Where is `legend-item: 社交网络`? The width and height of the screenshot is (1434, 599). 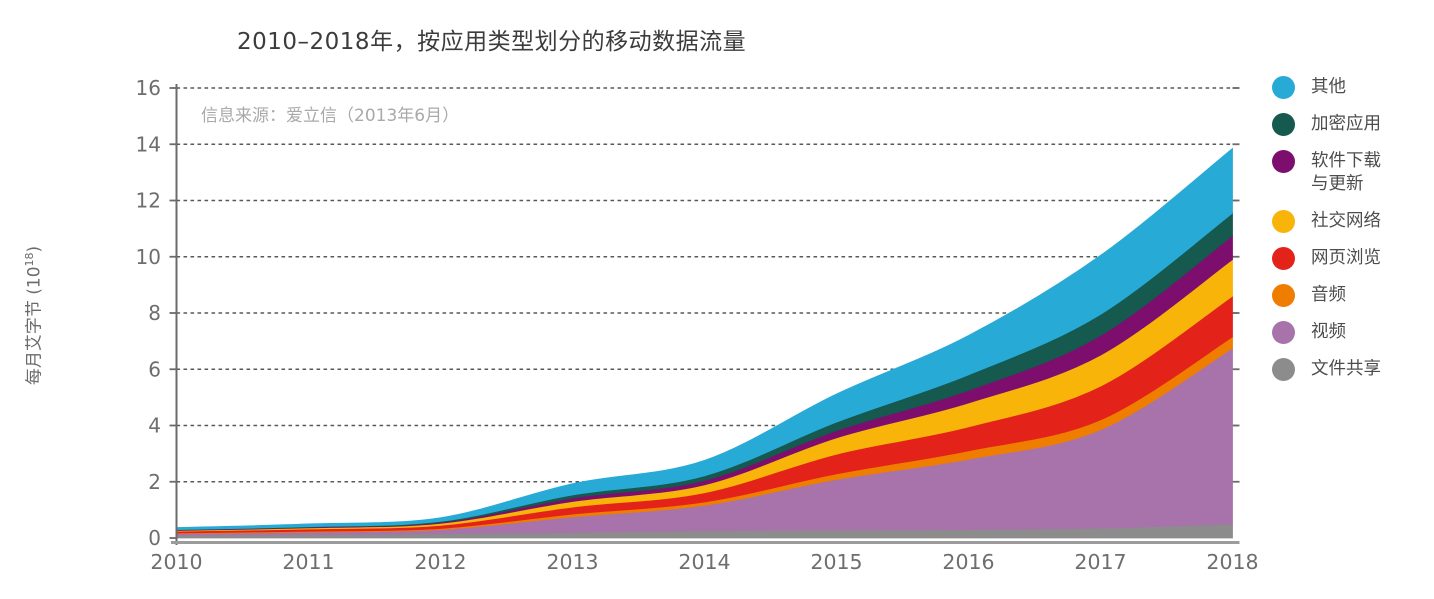 legend-item: 社交网络 is located at coordinates (1326, 221).